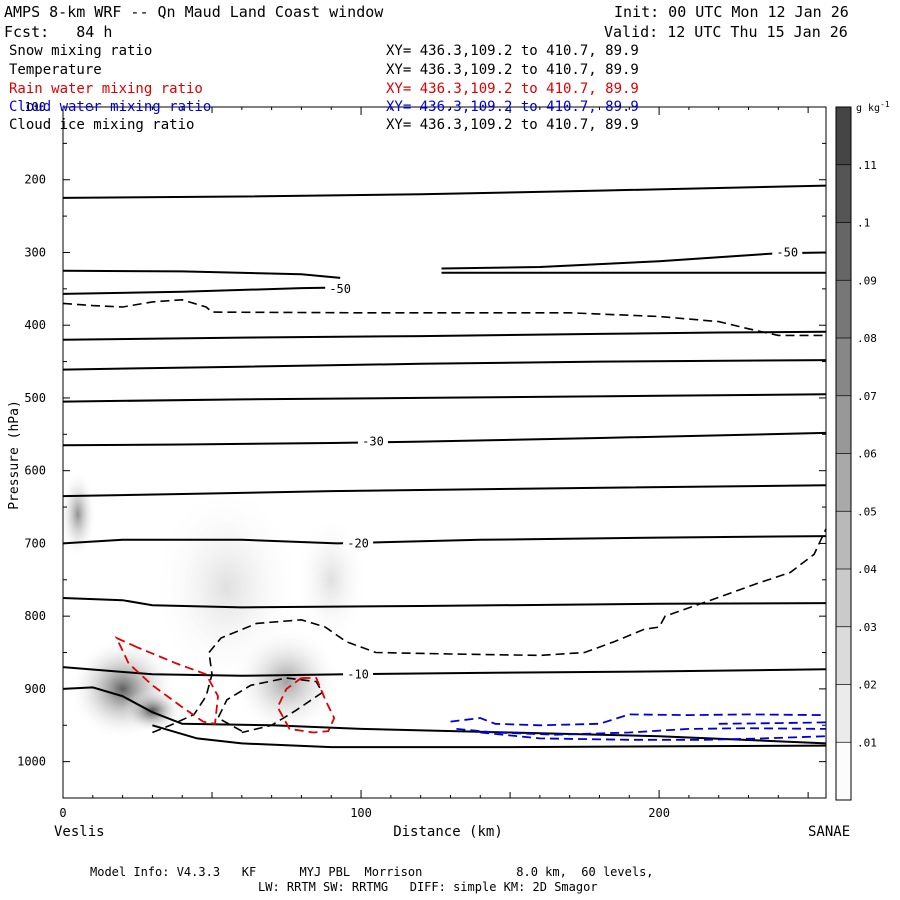 The height and width of the screenshot is (900, 900). What do you see at coordinates (35, 180) in the screenshot?
I see `y-tick-label: 200` at bounding box center [35, 180].